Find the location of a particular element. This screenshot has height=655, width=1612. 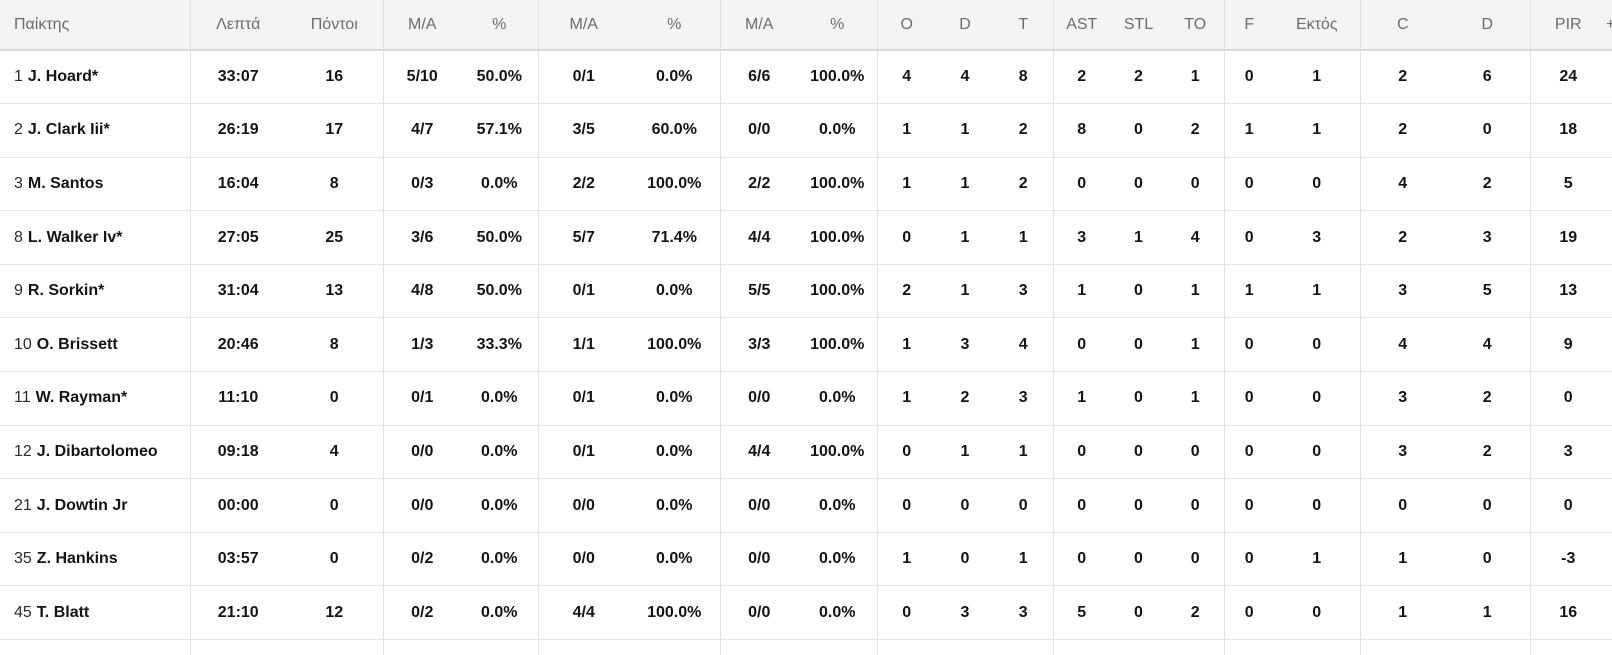

cell-fouls-drawn: 0 is located at coordinates (1317, 345).